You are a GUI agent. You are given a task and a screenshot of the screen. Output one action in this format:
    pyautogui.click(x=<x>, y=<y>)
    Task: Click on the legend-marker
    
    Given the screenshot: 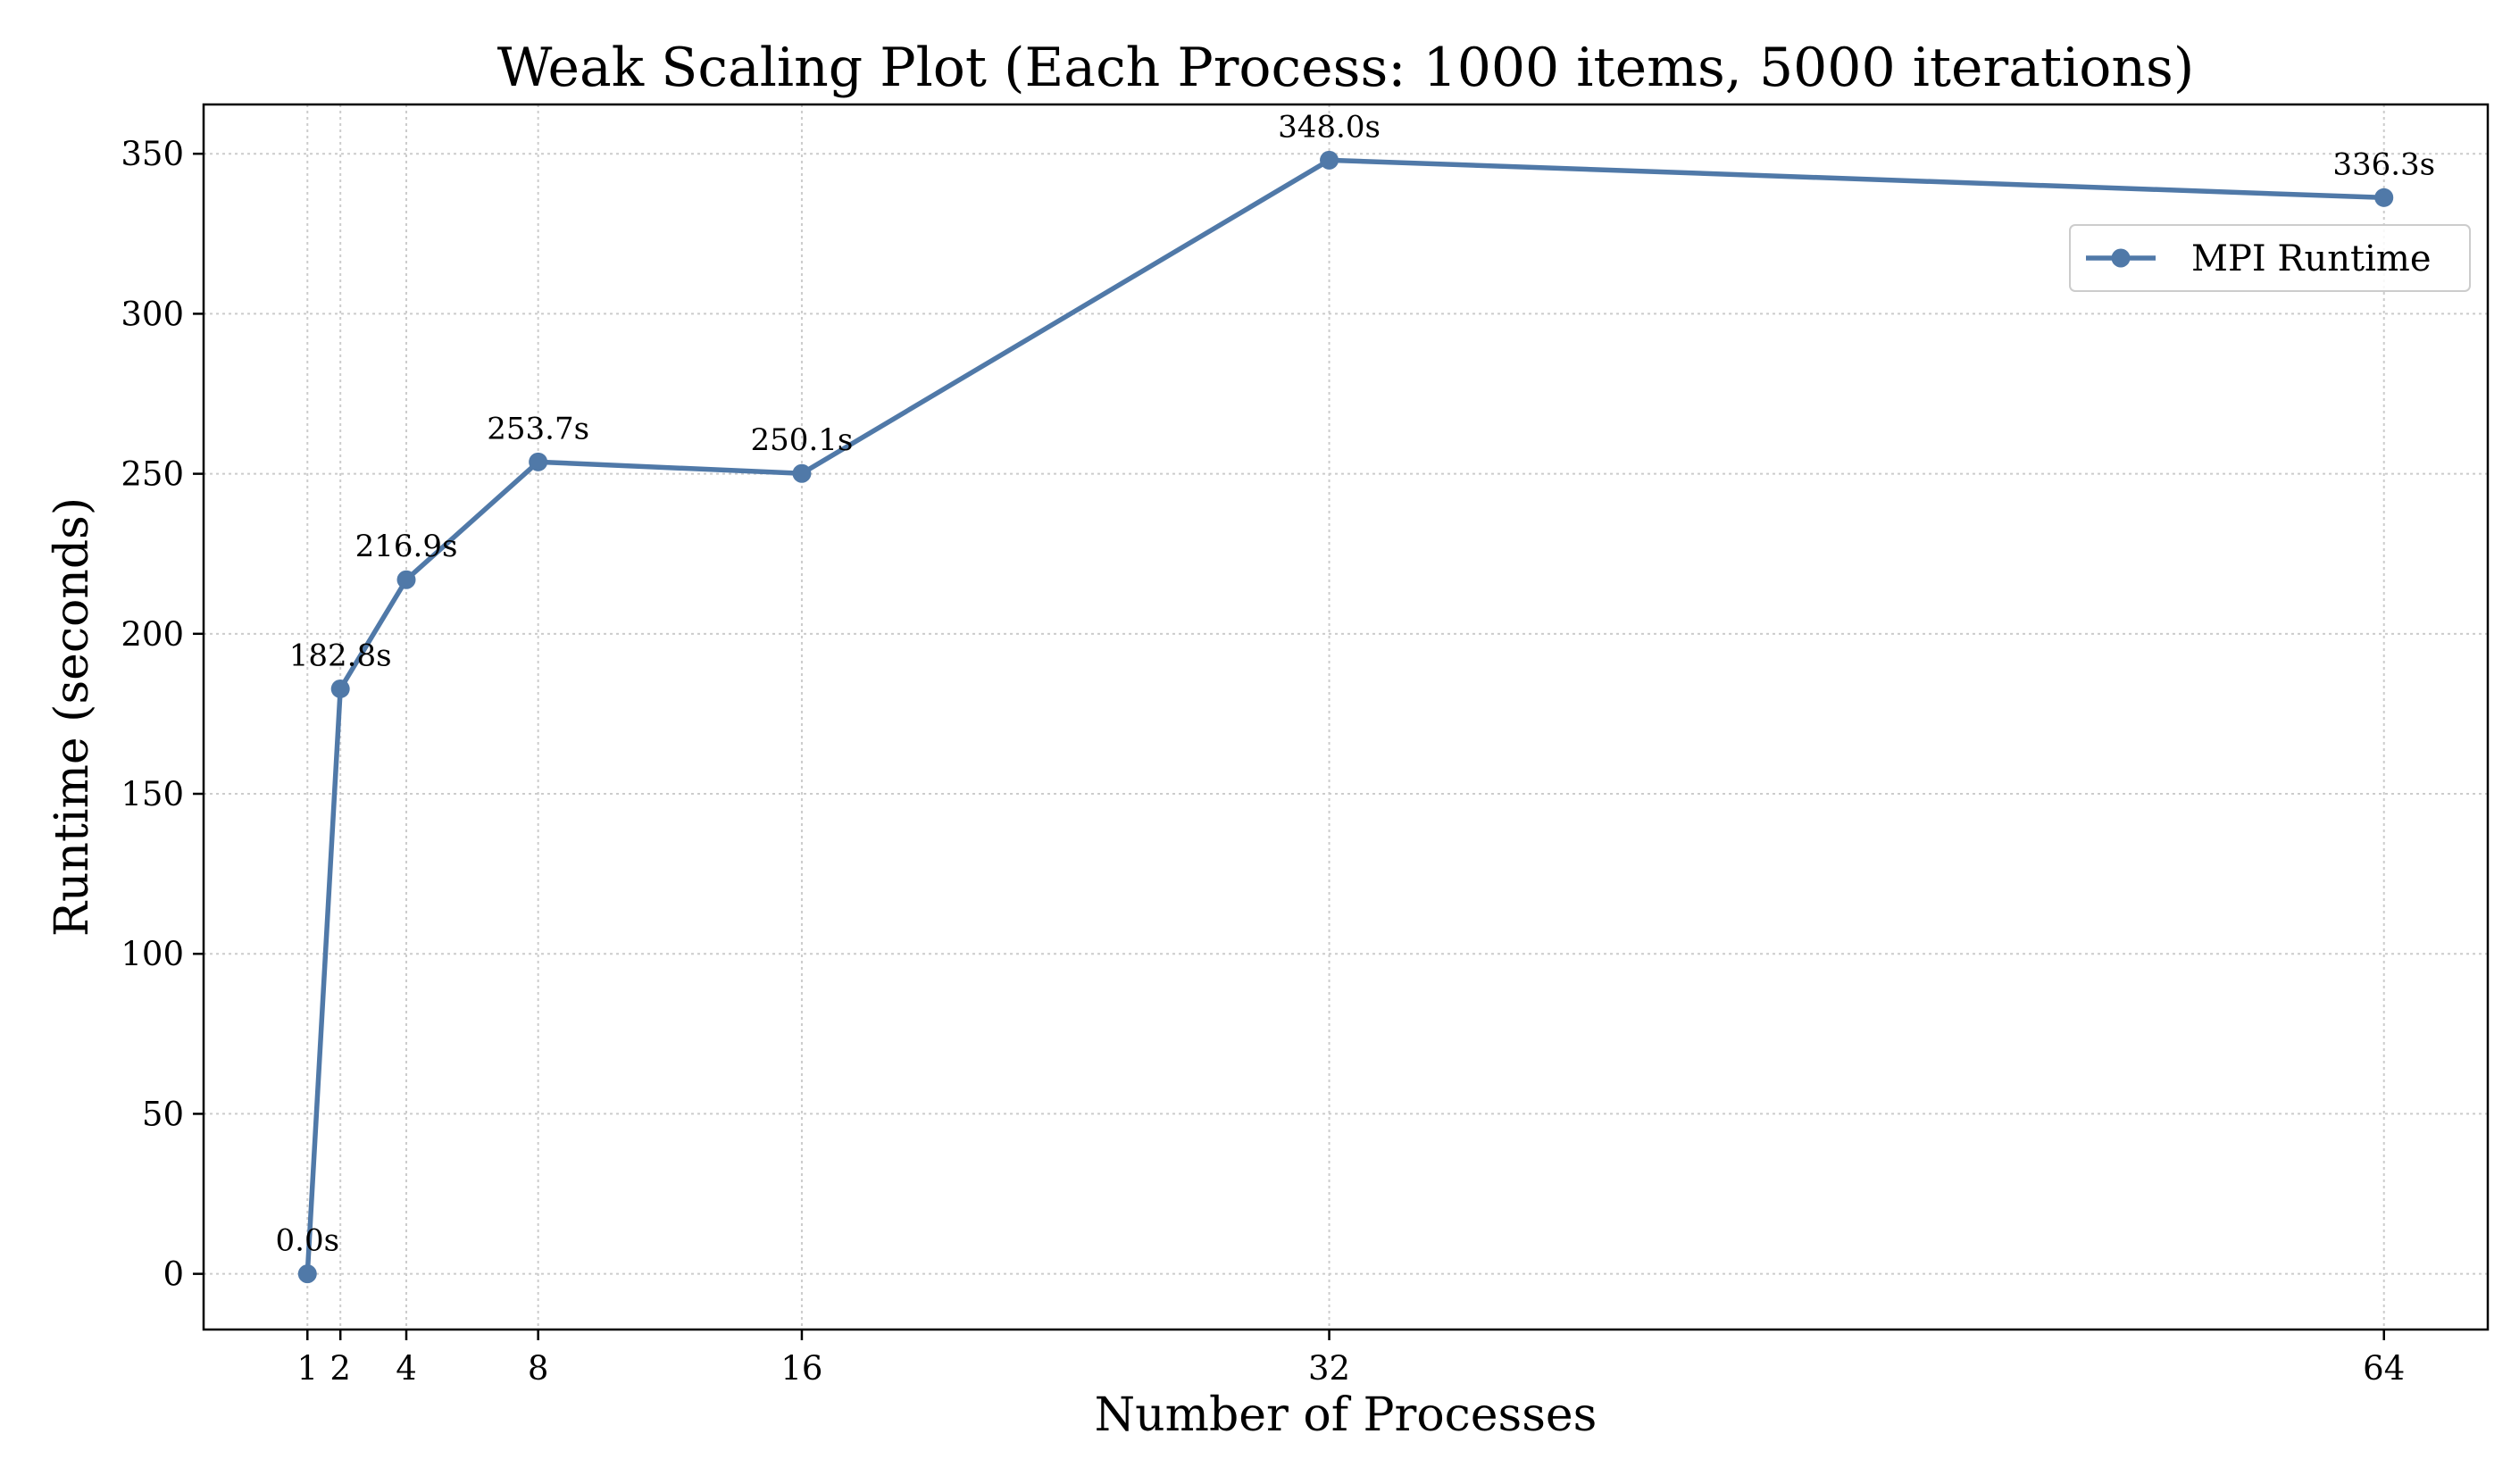 What is the action you would take?
    pyautogui.click(x=2121, y=258)
    